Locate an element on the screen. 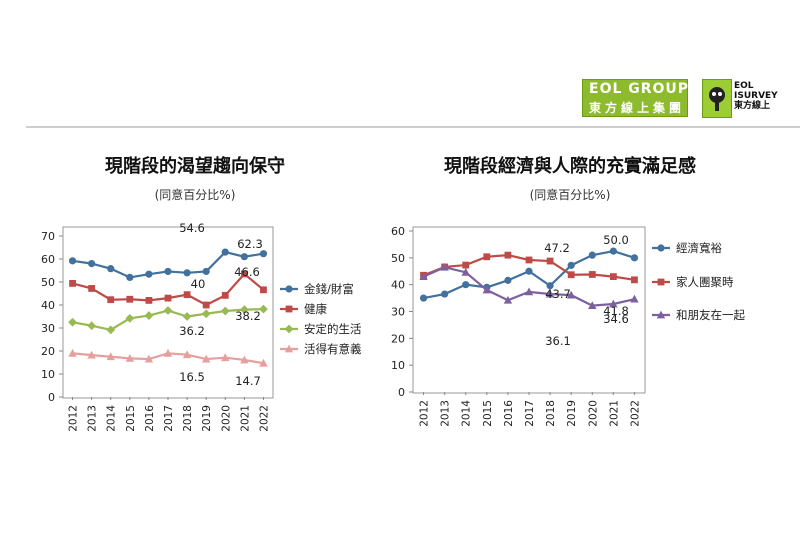 Image resolution: width=800 pixels, height=545 pixels. chart1-xtick-label: 2022 is located at coordinates (264, 418).